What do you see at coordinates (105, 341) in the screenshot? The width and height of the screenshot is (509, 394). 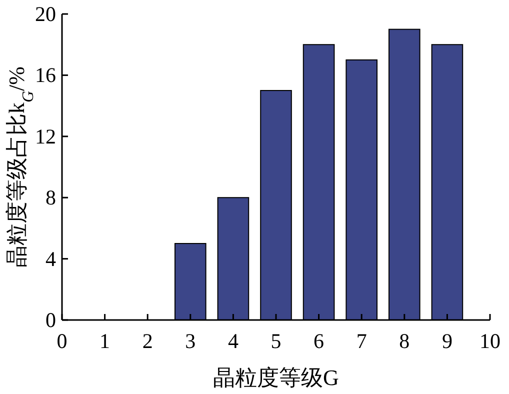 I see `x-tick-label: 1` at bounding box center [105, 341].